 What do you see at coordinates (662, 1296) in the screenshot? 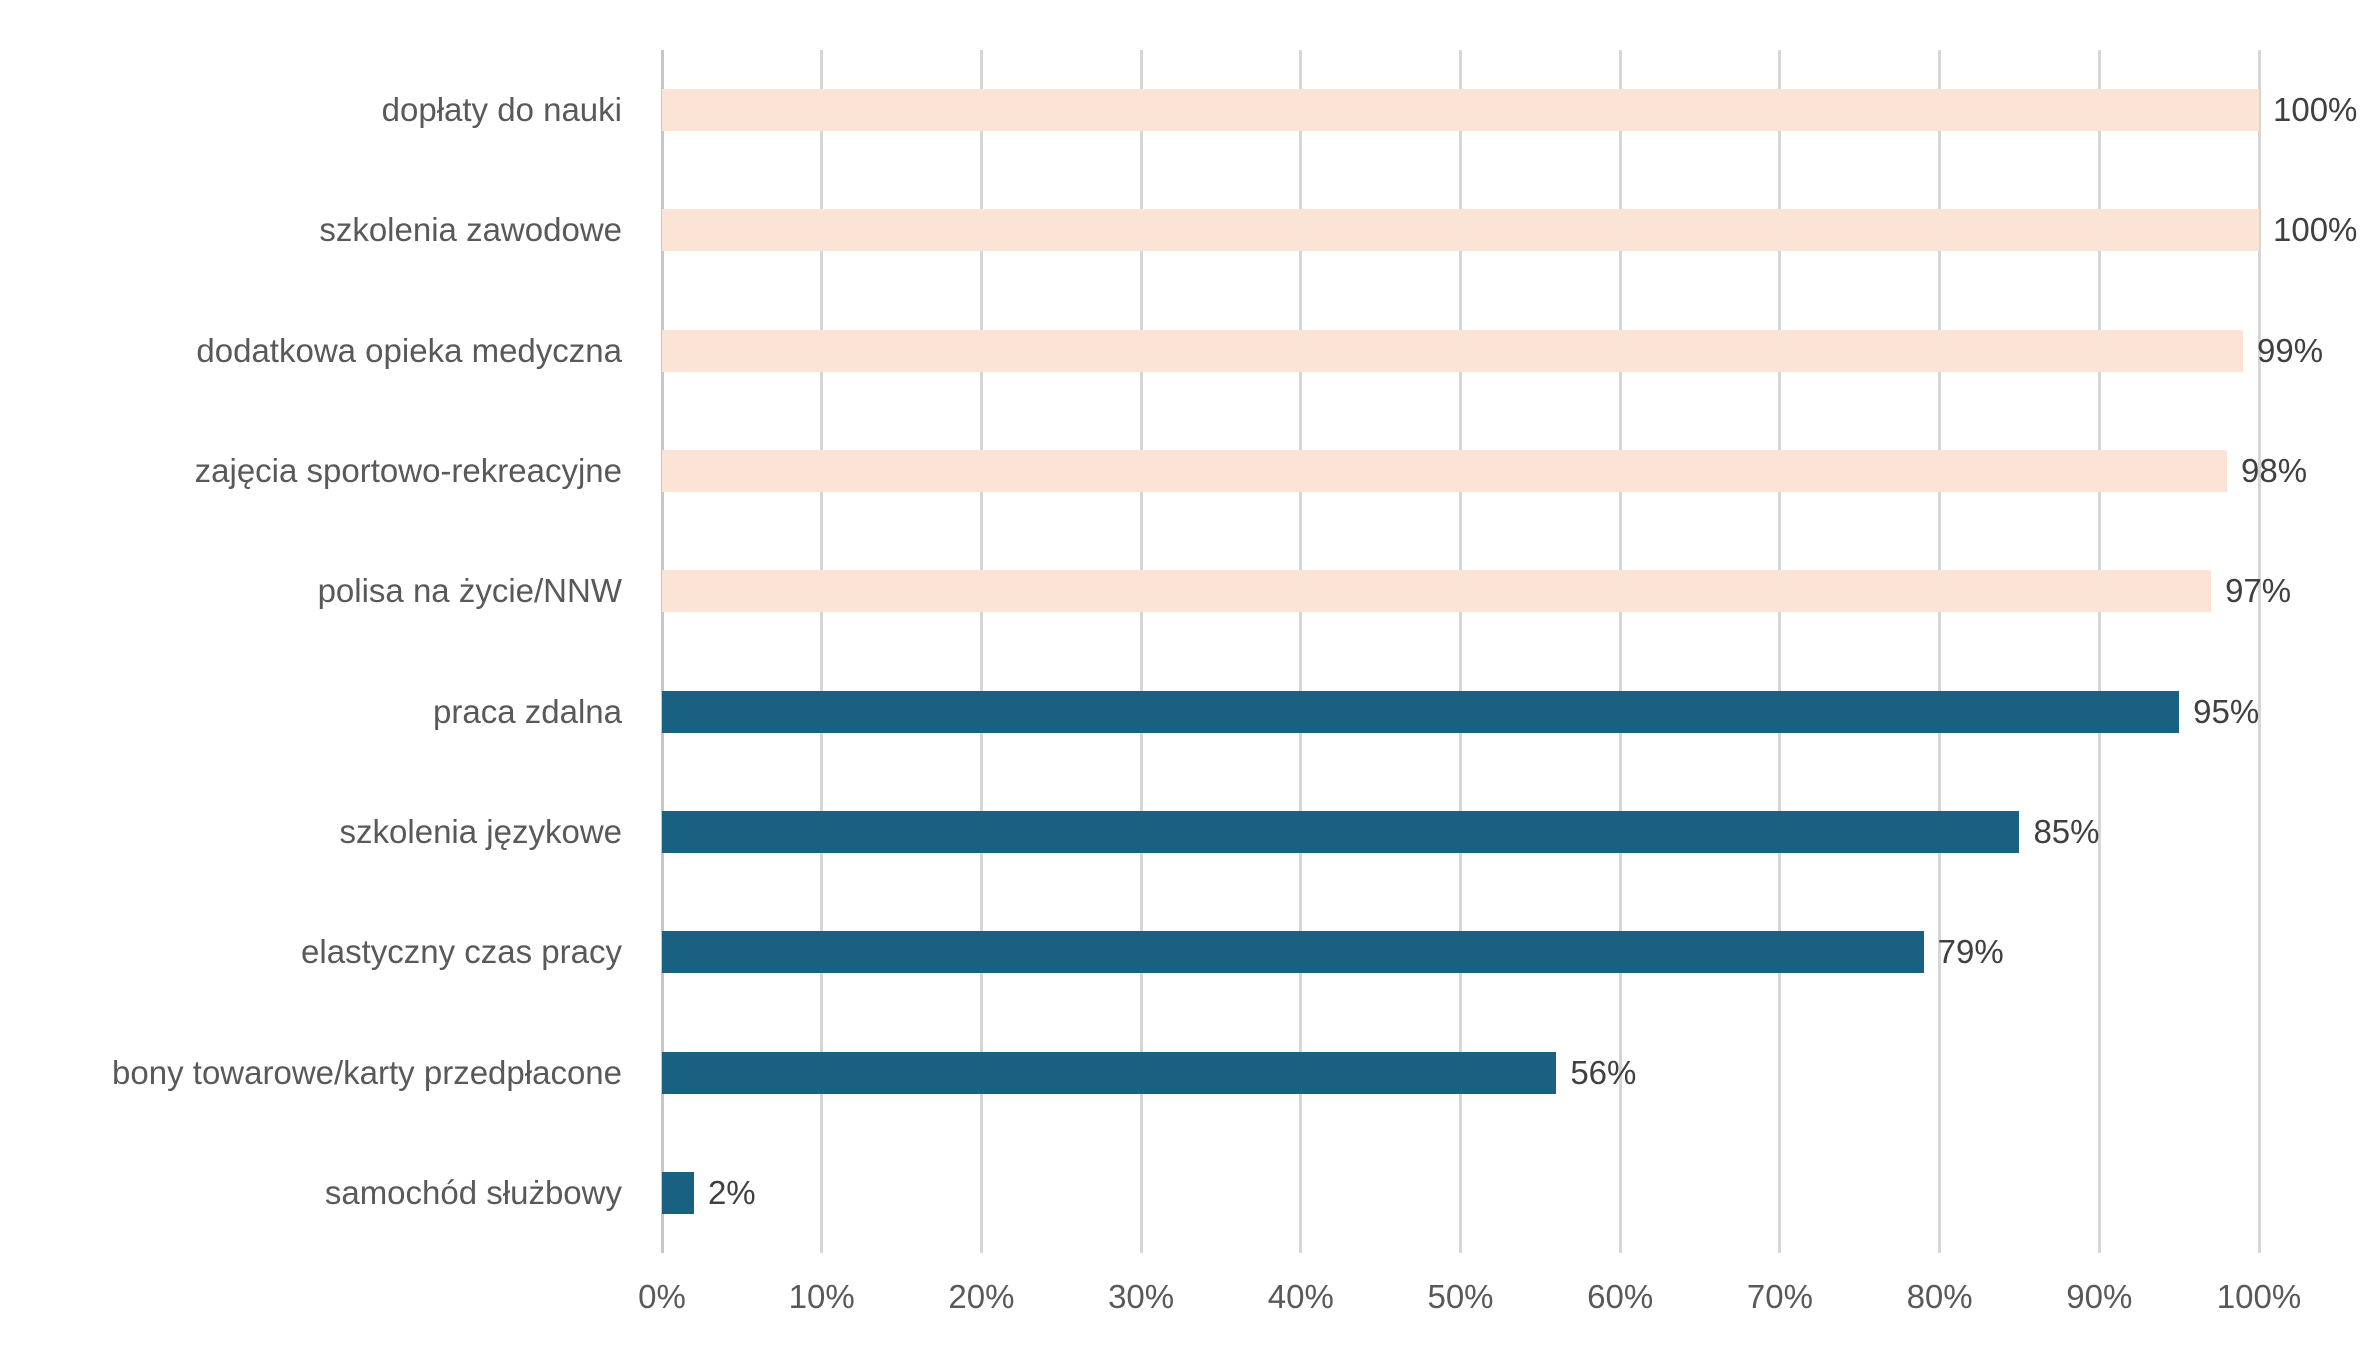
I see `x-tick-label: 0%` at bounding box center [662, 1296].